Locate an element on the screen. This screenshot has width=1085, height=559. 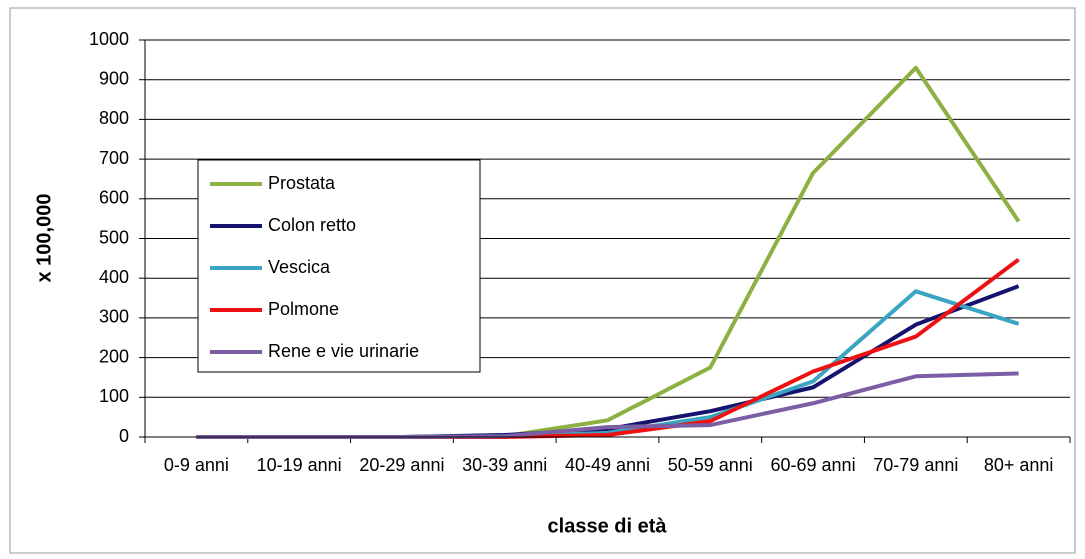
x-tick-label: 50-59 anni is located at coordinates (710, 465).